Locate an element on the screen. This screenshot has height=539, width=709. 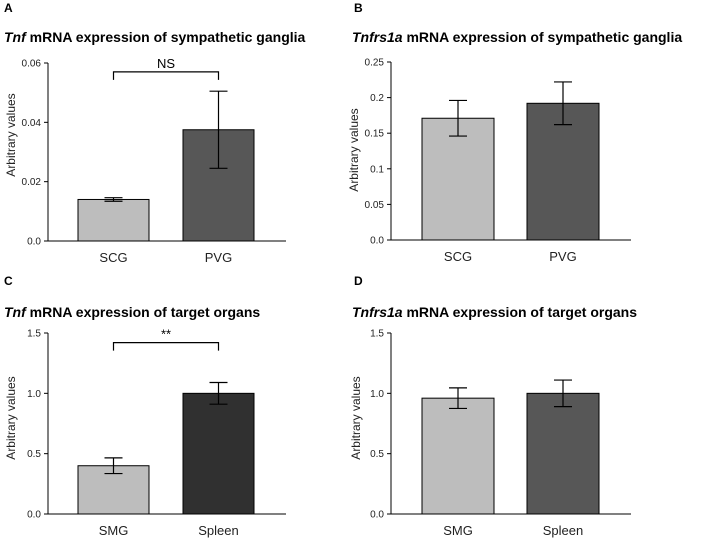
panel-c-ylabel: Arbitrary values is located at coordinates (11, 417).